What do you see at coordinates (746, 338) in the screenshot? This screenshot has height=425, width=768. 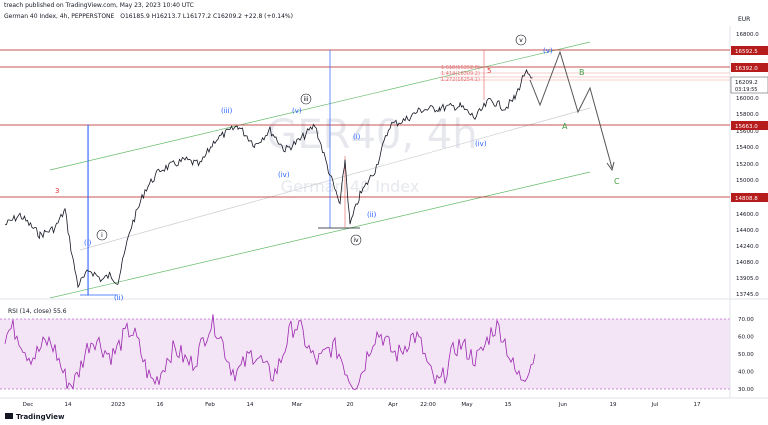 I see `rsi-tick-label: 60.00` at bounding box center [746, 338].